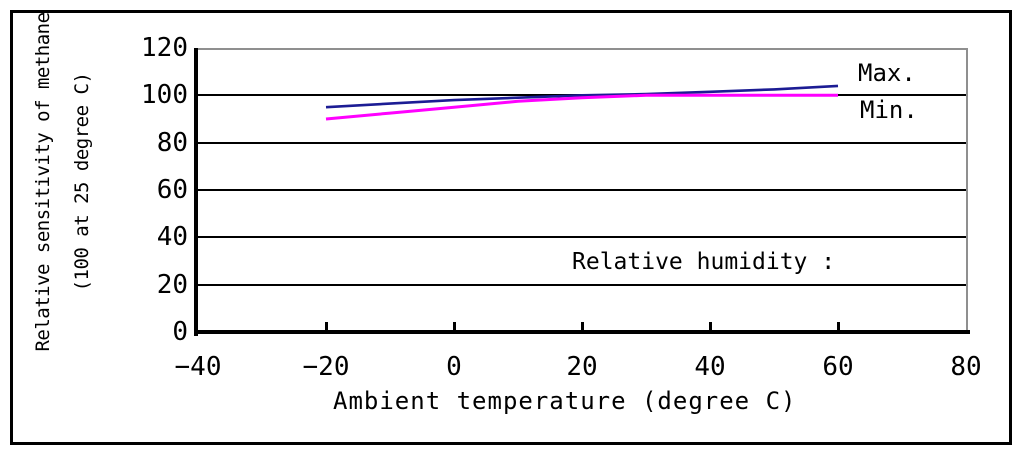 The width and height of the screenshot is (1024, 452). I want to click on x-ticklabel-80: 80, so click(966, 367).